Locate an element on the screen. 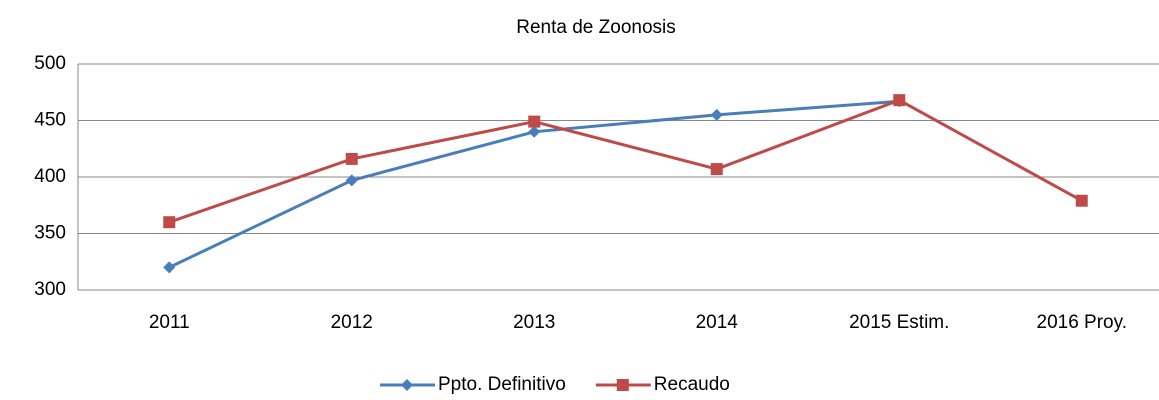 The height and width of the screenshot is (400, 1159). x-tick-label: 2016 Proy. is located at coordinates (1082, 322).